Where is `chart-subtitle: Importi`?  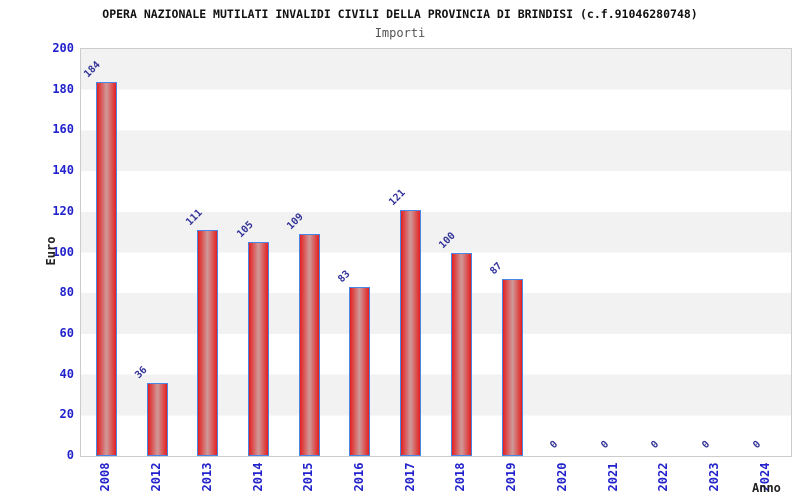
chart-subtitle: Importi is located at coordinates (400, 33).